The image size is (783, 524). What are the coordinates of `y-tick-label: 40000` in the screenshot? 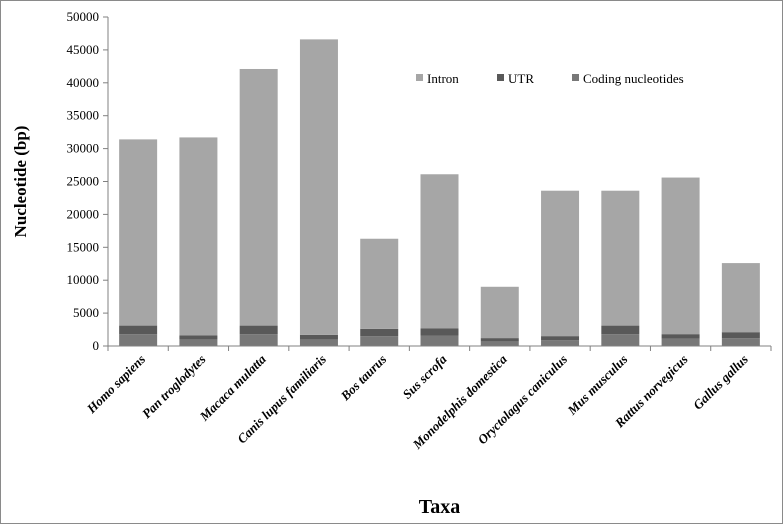 It's located at (83, 82).